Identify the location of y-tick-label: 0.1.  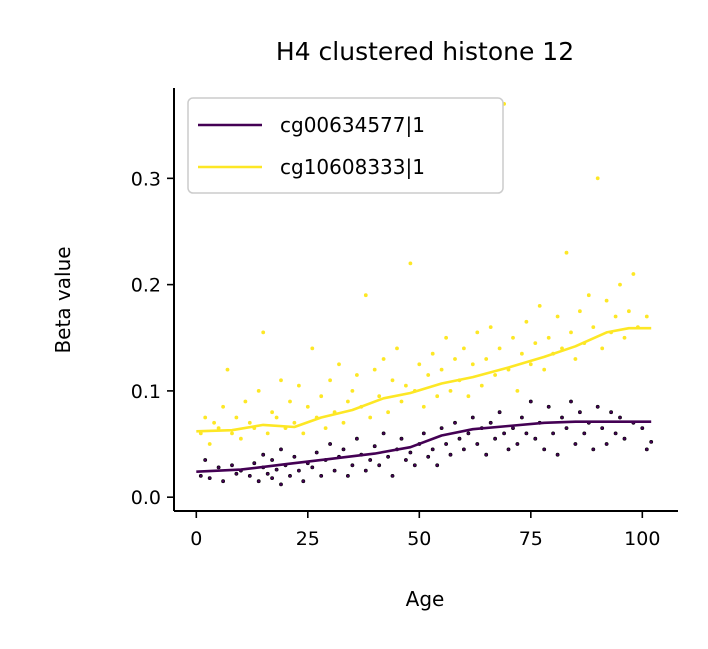
(146, 392).